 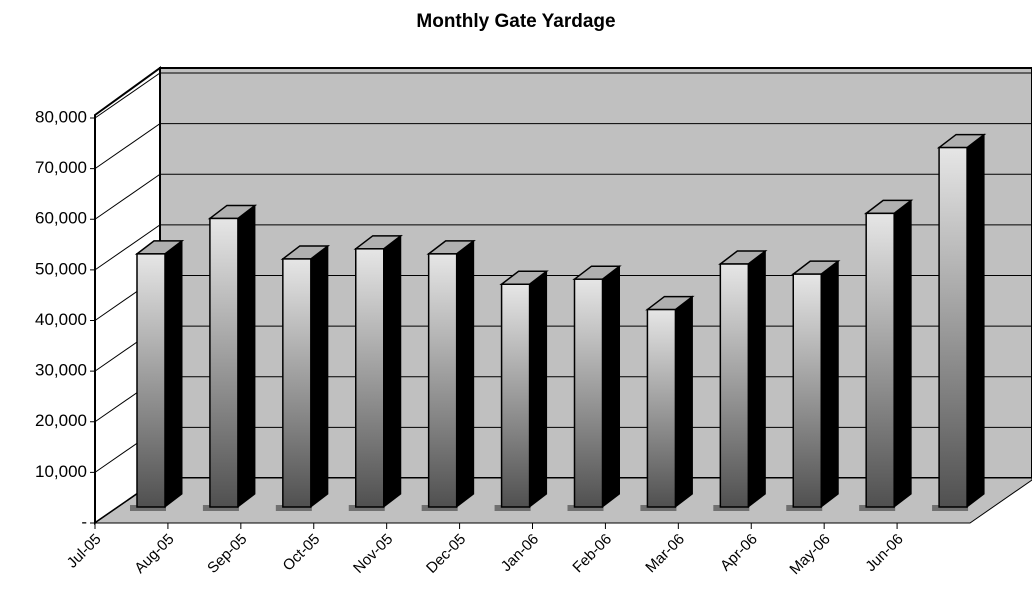 What do you see at coordinates (884, 553) in the screenshot?
I see `x-tick-label: Jun-06` at bounding box center [884, 553].